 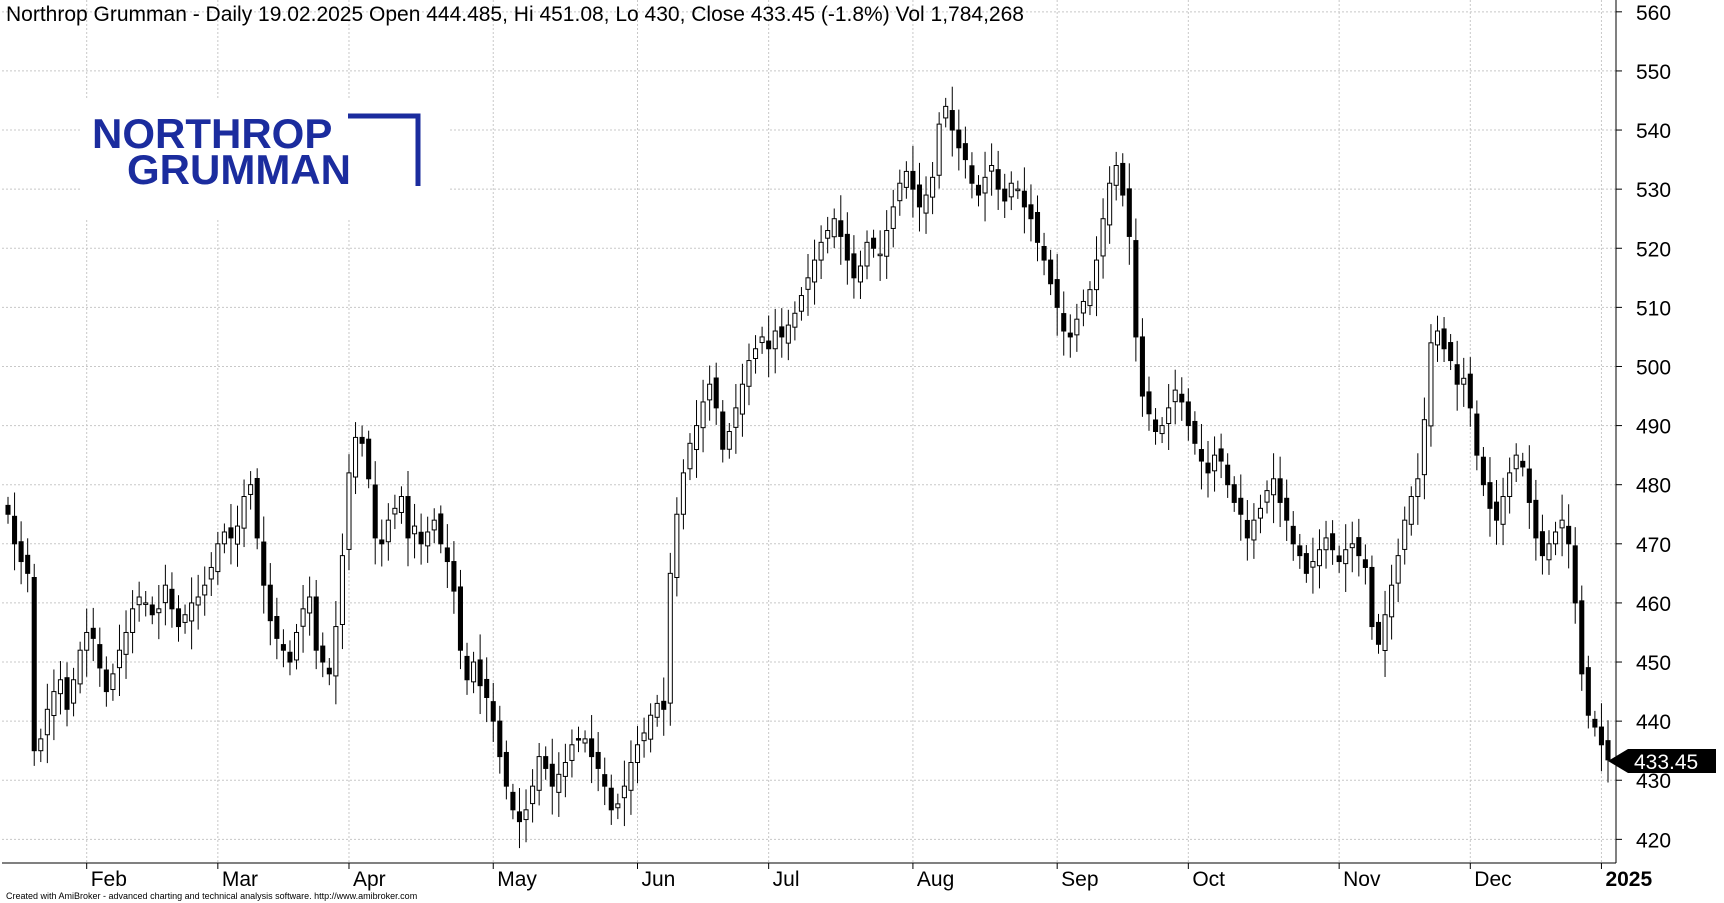 I want to click on y-tick-label: 530, so click(x=1653, y=190).